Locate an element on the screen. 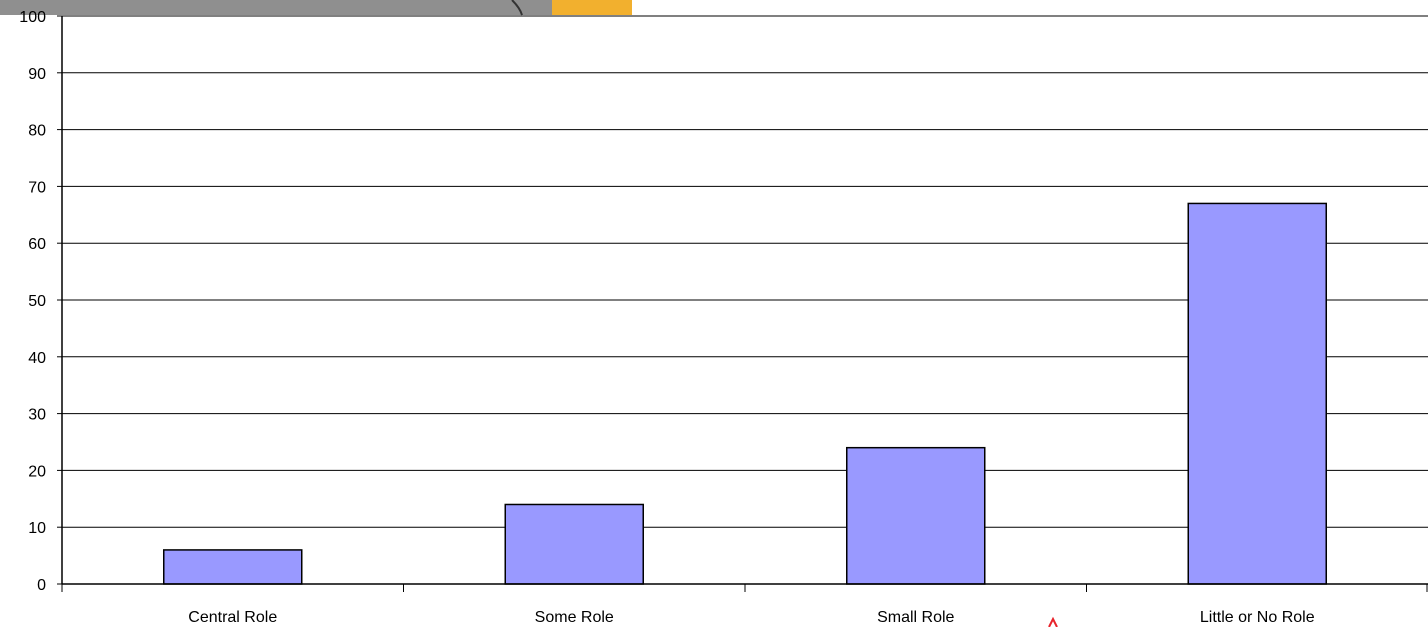 Image resolution: width=1428 pixels, height=627 pixels. y-tick-label: 30 is located at coordinates (37, 415).